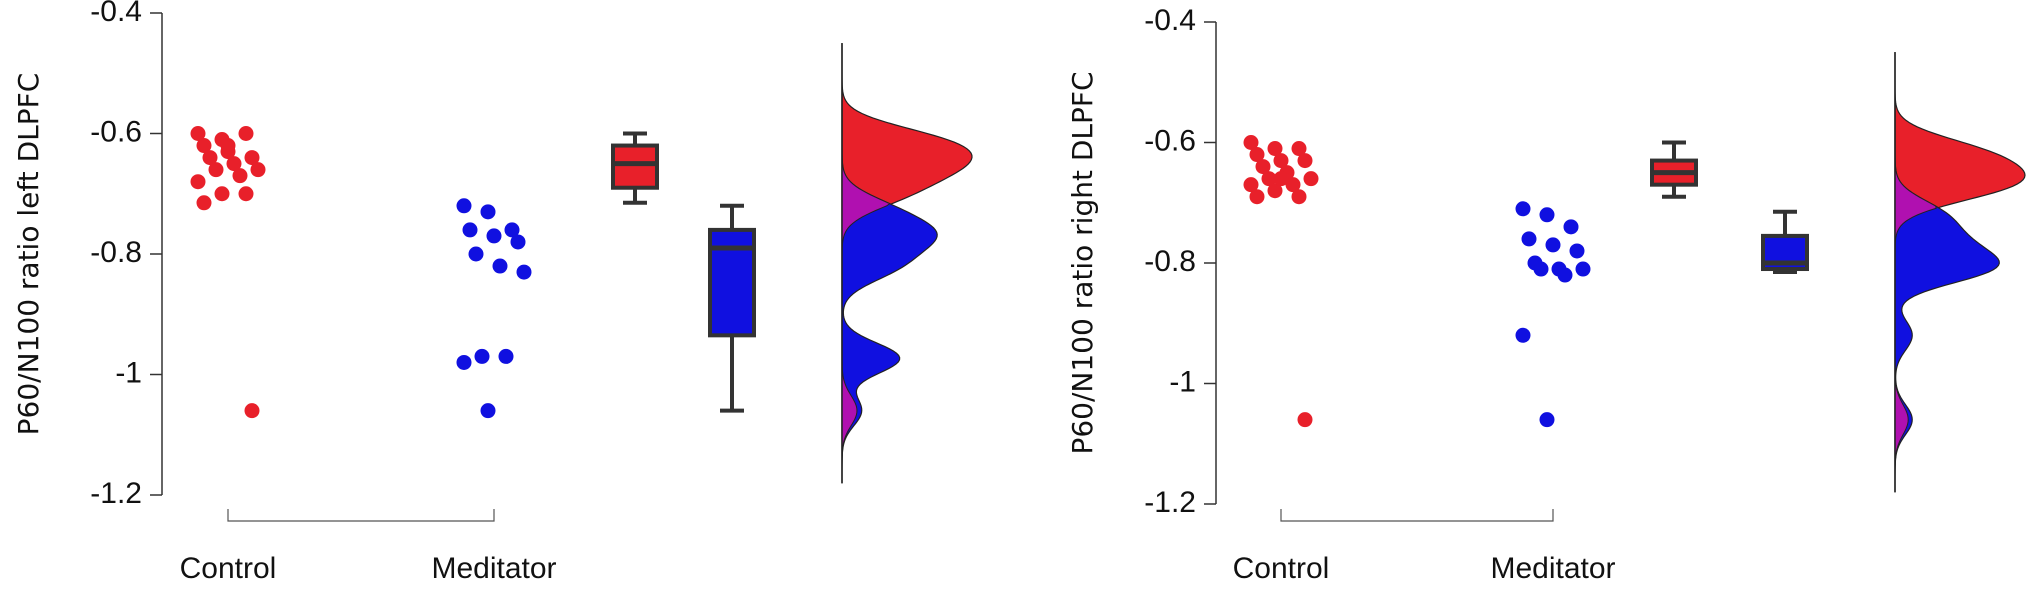  Describe the element at coordinates (28, 254) in the screenshot. I see `y-axis-label: P60/N100 ratio left DLPFC` at that location.